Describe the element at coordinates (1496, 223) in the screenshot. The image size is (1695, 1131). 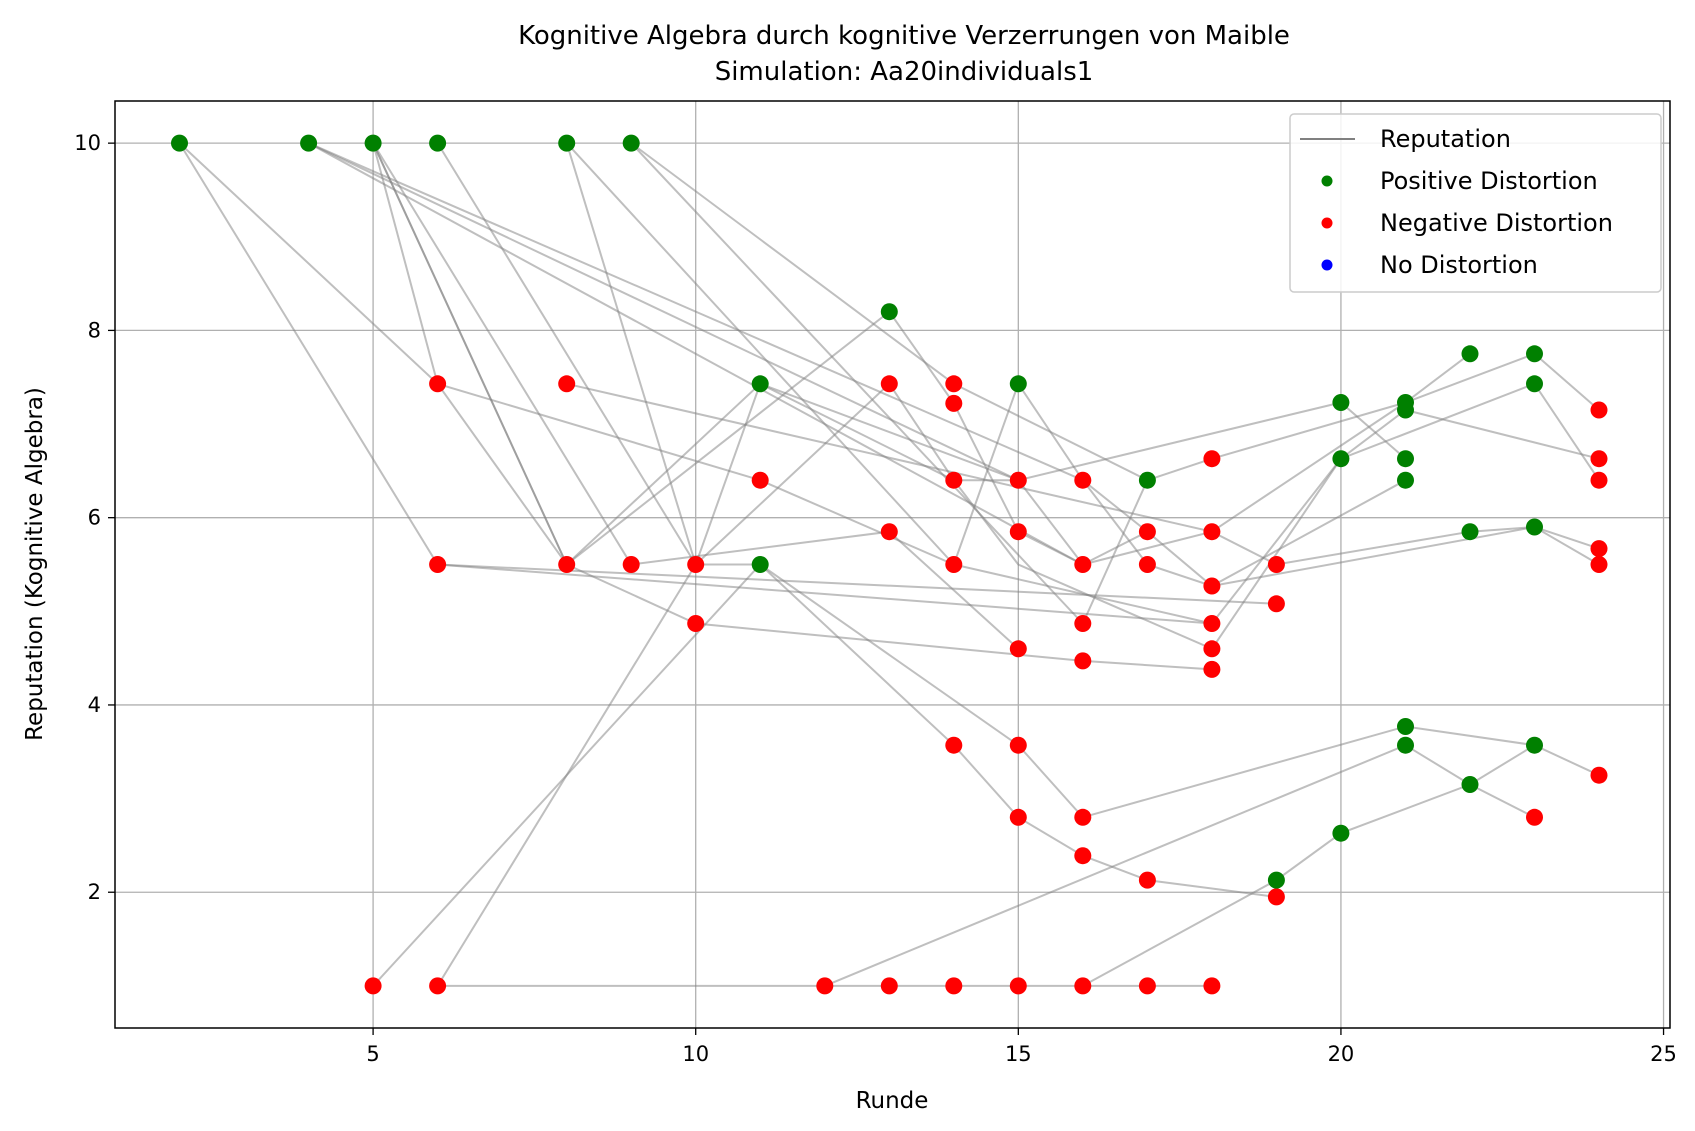
I see `legend-label-negative: Negative Distortion` at that location.